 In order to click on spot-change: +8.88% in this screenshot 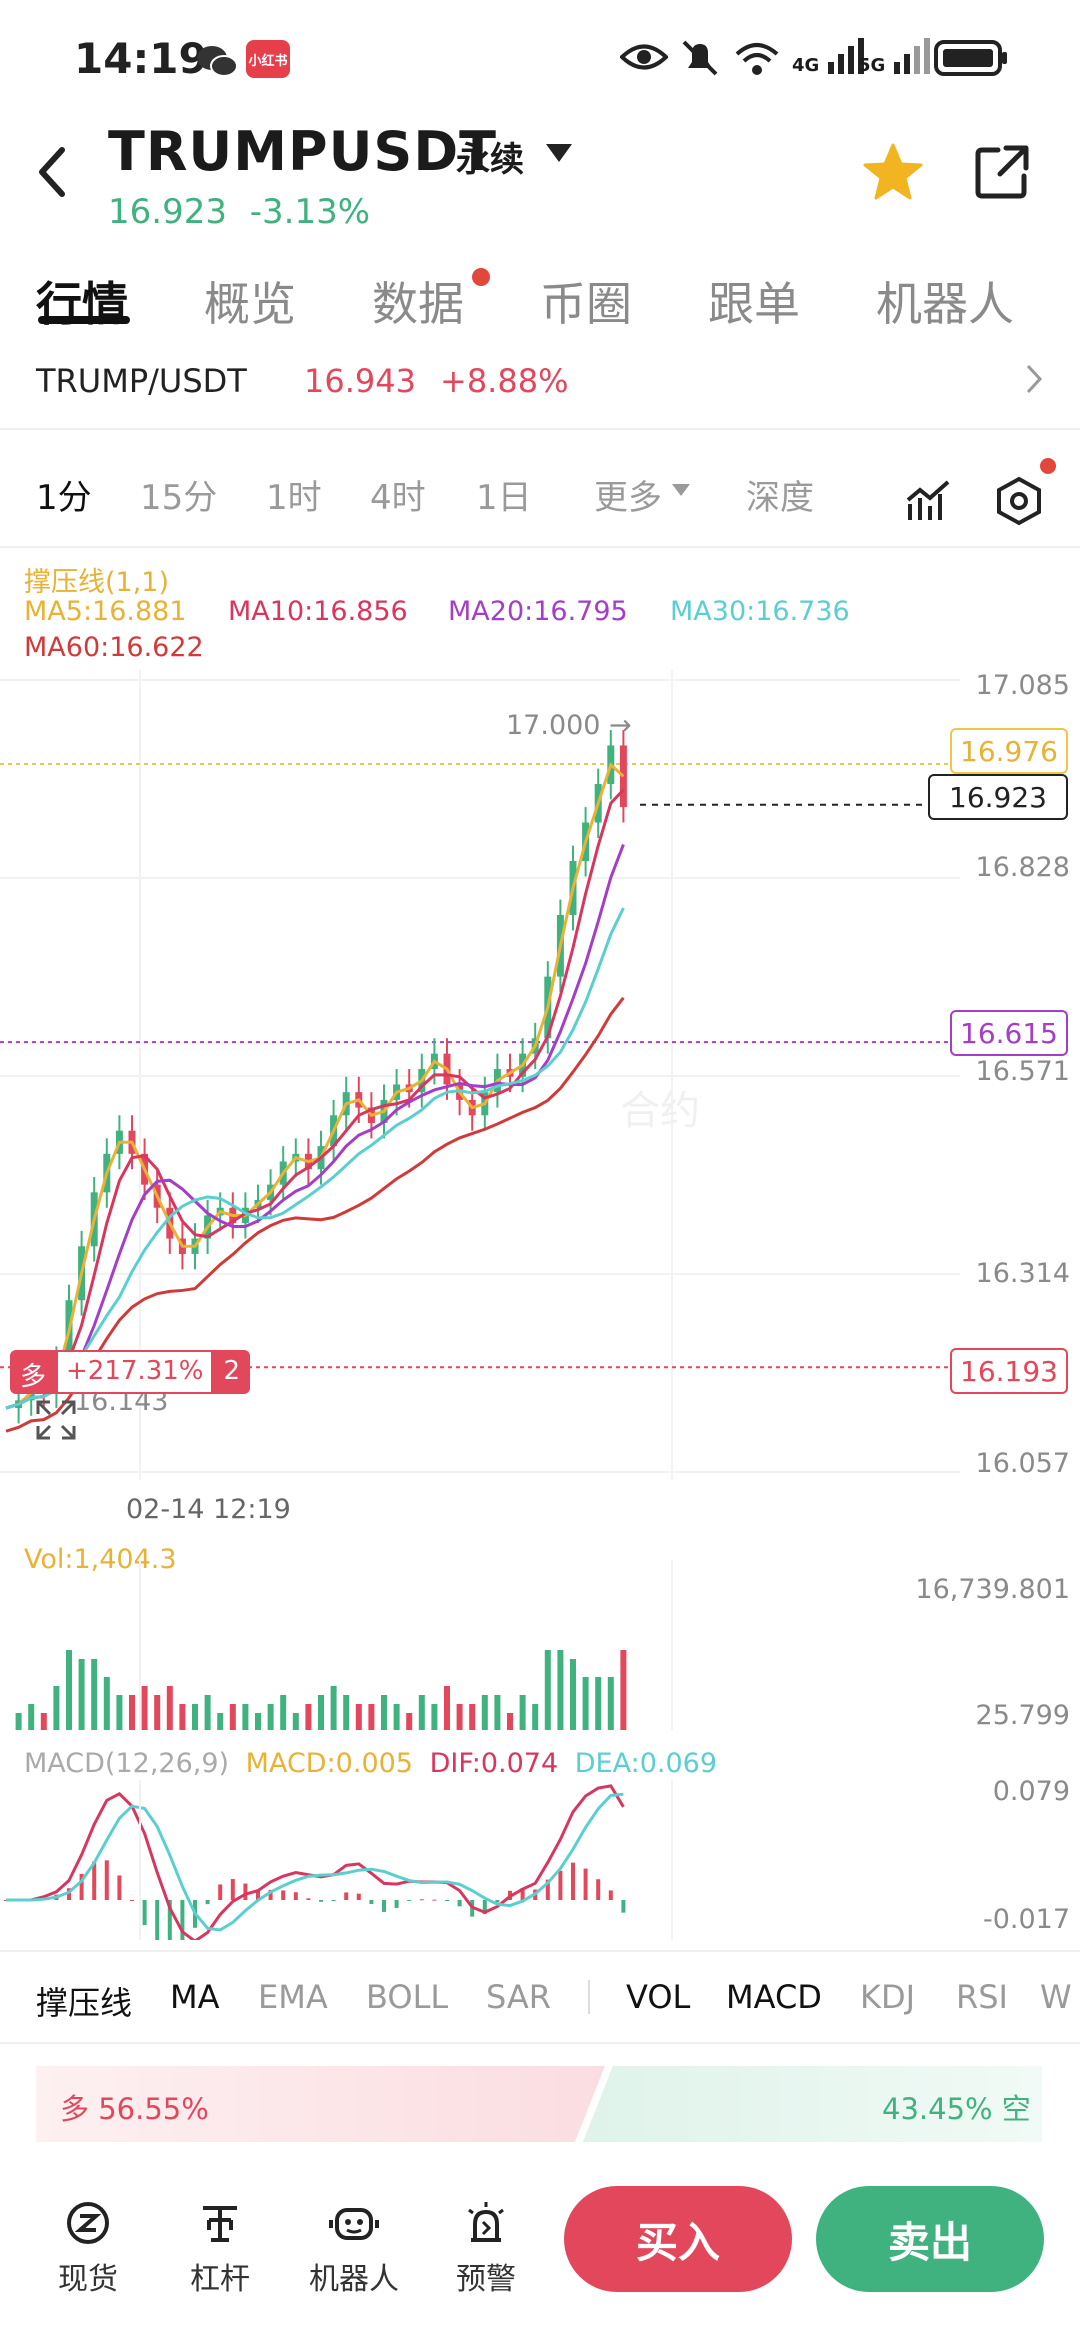, I will do `click(504, 381)`.